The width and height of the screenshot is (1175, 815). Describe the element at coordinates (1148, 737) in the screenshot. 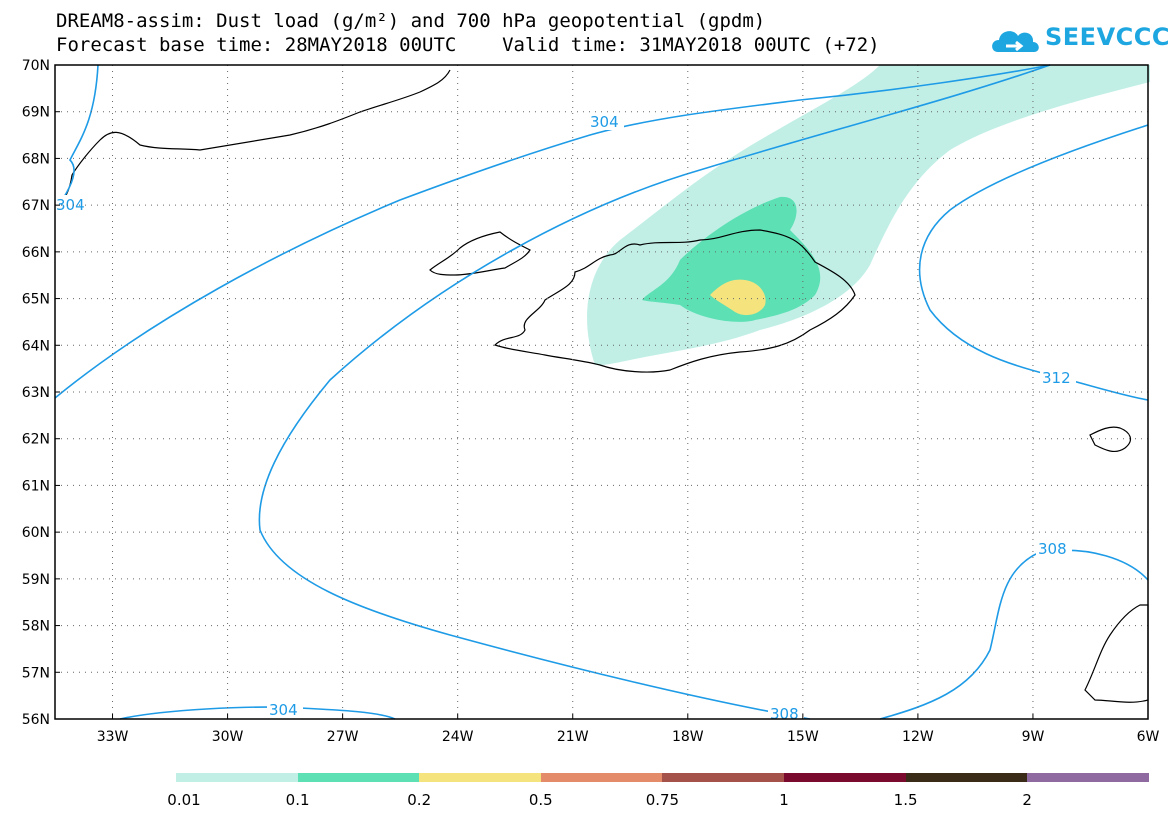

I see `lon-label: 6W` at that location.